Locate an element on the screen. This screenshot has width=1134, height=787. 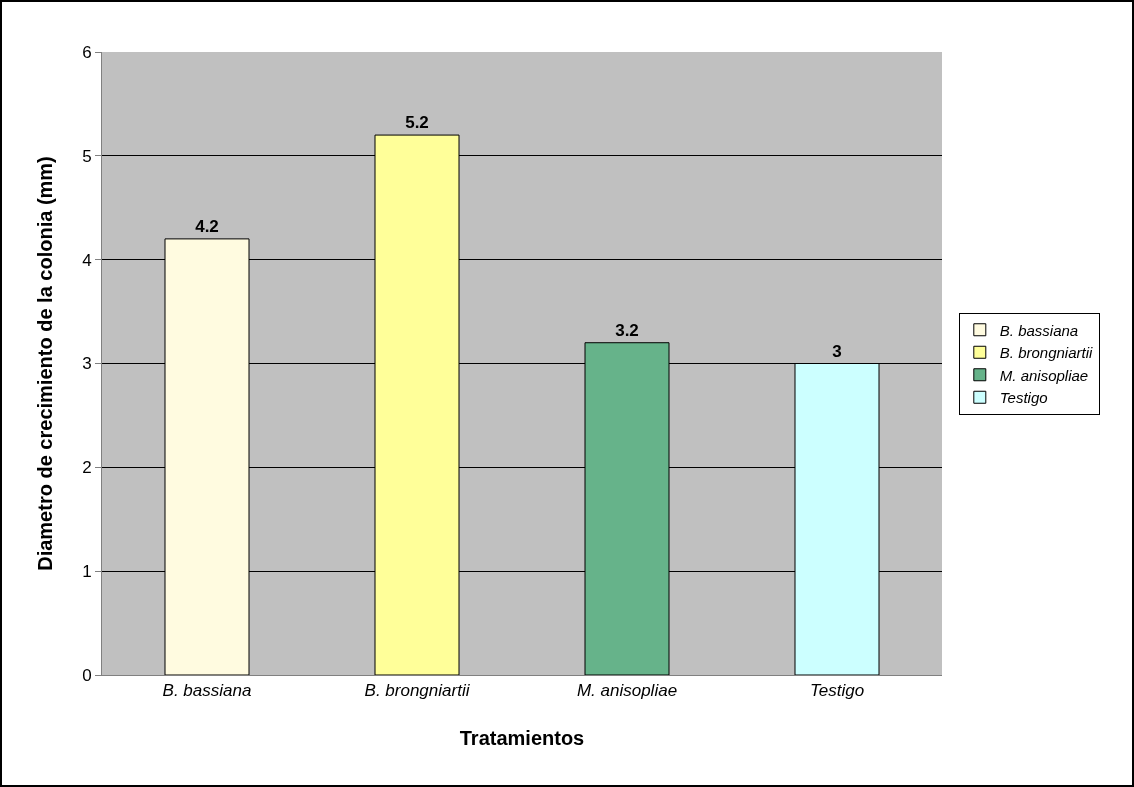
y-axis-title: Diametro de crecimiento de la colonia (mm) is located at coordinates (45, 363).